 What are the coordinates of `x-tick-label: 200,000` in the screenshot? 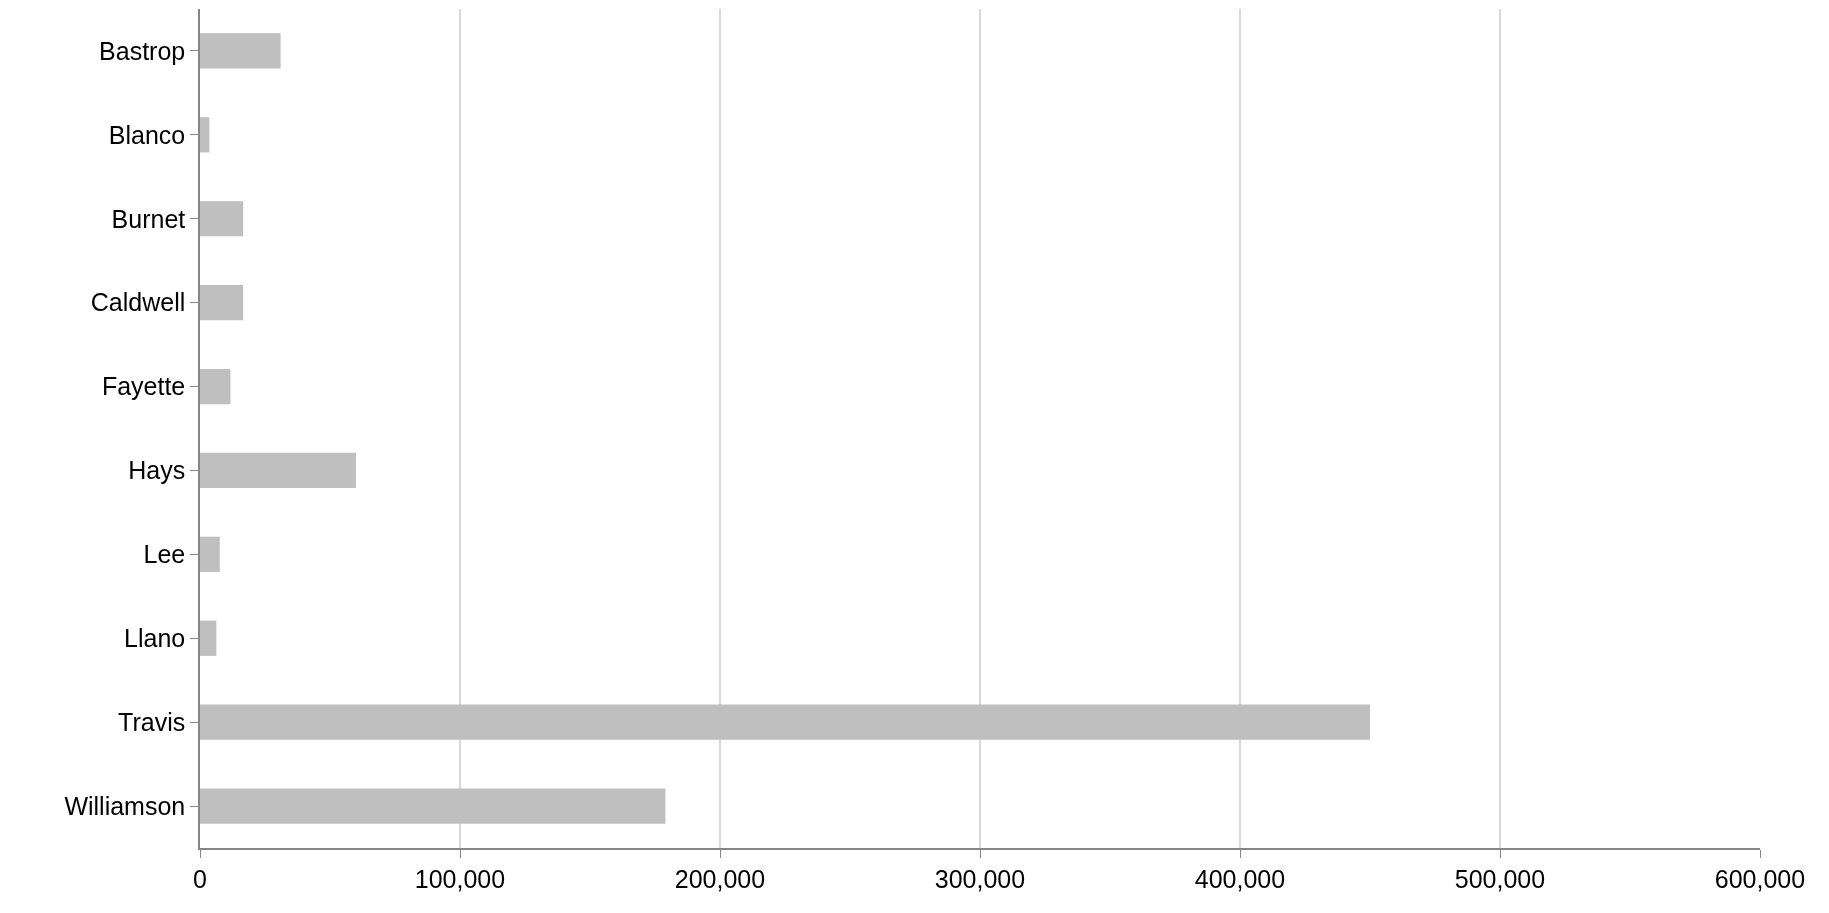 It's located at (720, 878).